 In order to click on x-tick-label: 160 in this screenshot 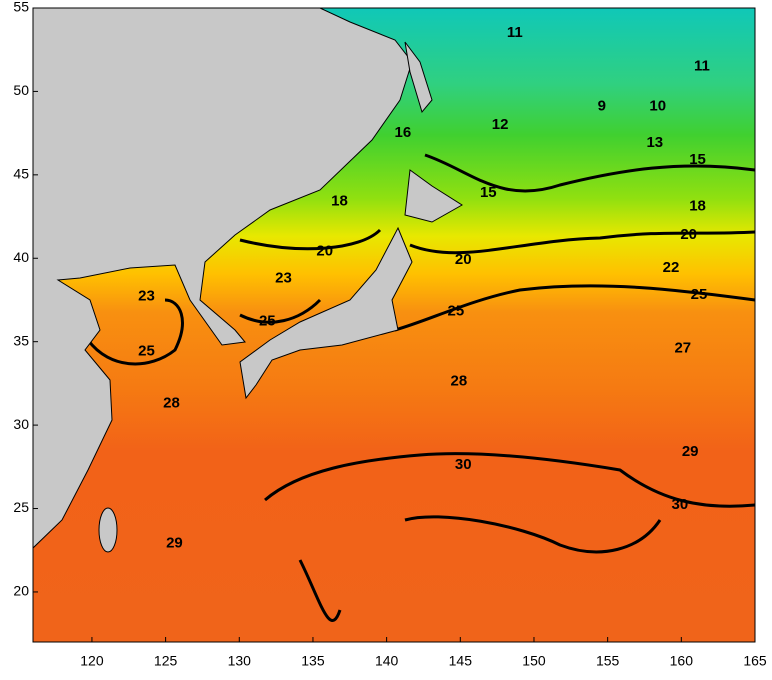, I will do `click(682, 661)`.